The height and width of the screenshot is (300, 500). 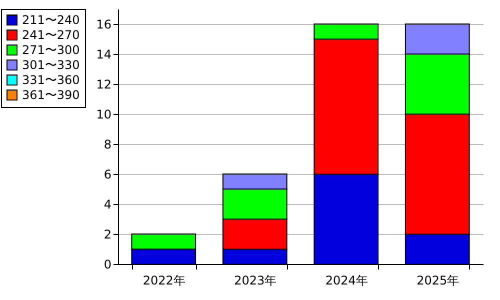 What do you see at coordinates (108, 265) in the screenshot?
I see `y-tick-label: 0` at bounding box center [108, 265].